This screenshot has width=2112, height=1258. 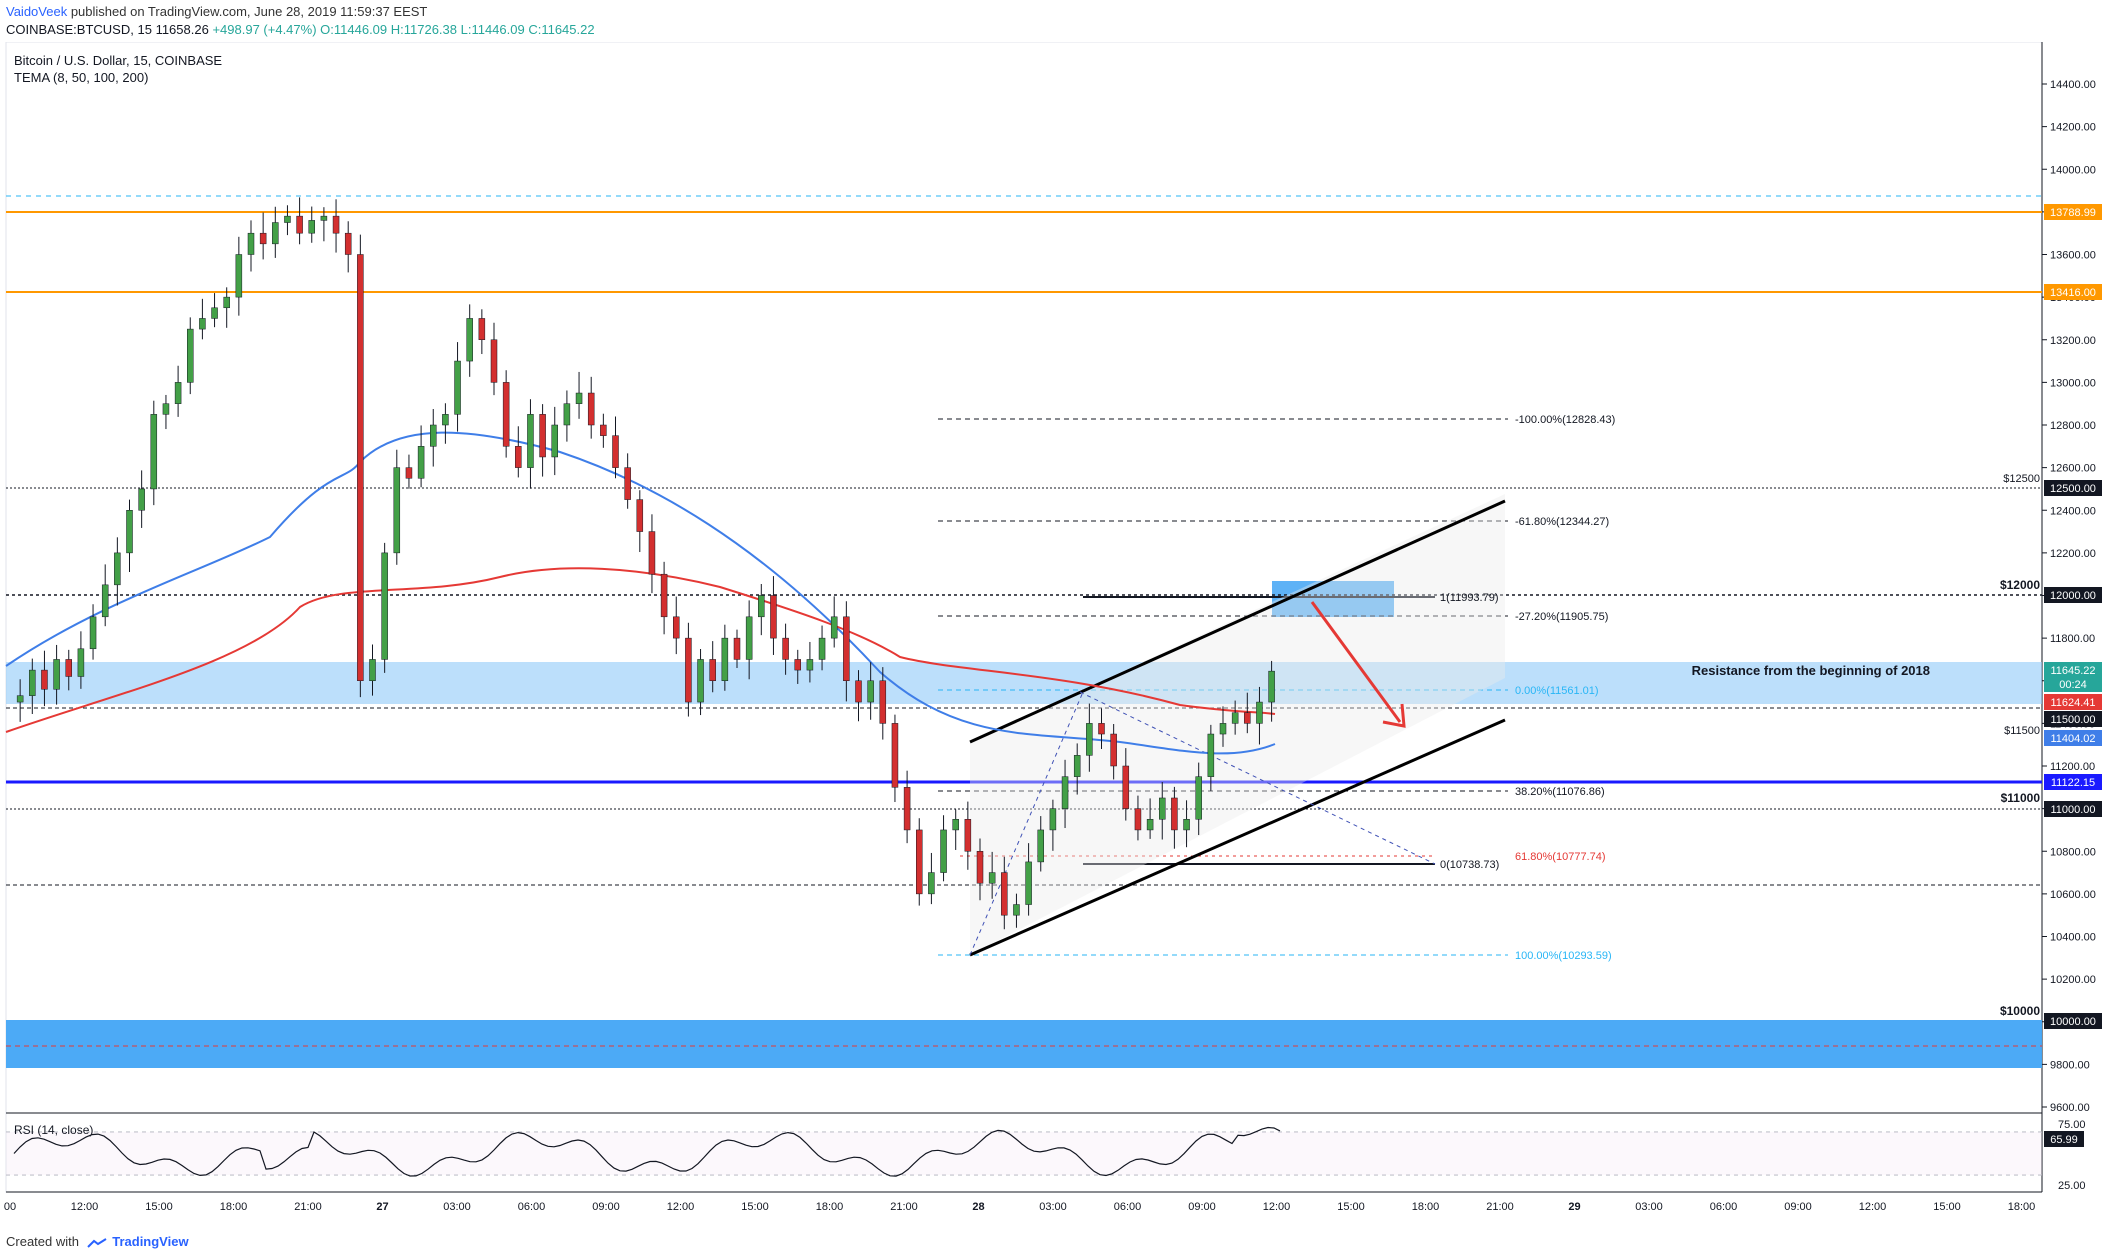 I want to click on price-tick-4: 13600.00, so click(x=2073, y=256).